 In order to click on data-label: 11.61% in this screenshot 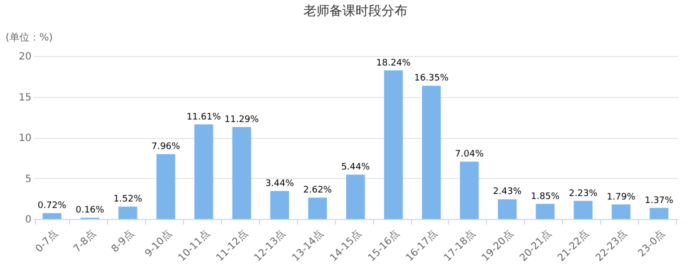, I will do `click(204, 117)`.